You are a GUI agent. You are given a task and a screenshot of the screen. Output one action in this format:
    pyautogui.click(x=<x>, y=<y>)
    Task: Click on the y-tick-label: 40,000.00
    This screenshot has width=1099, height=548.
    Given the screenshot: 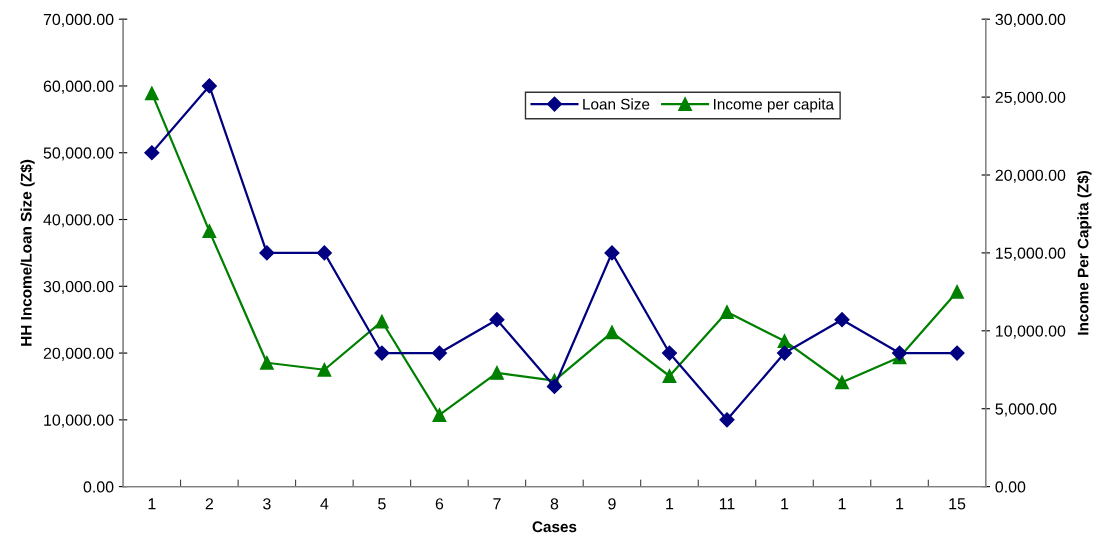 What is the action you would take?
    pyautogui.click(x=78, y=221)
    